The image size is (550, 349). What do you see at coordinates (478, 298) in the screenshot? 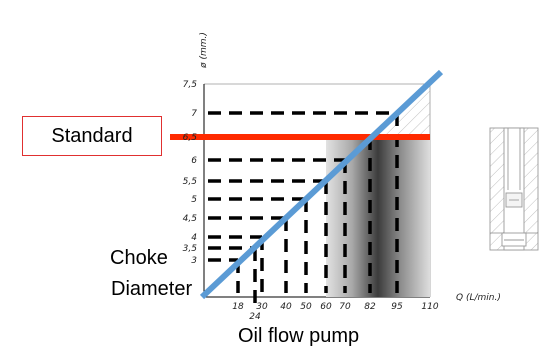
I see `x-axis-unit-label: Q (L/min.)` at bounding box center [478, 298].